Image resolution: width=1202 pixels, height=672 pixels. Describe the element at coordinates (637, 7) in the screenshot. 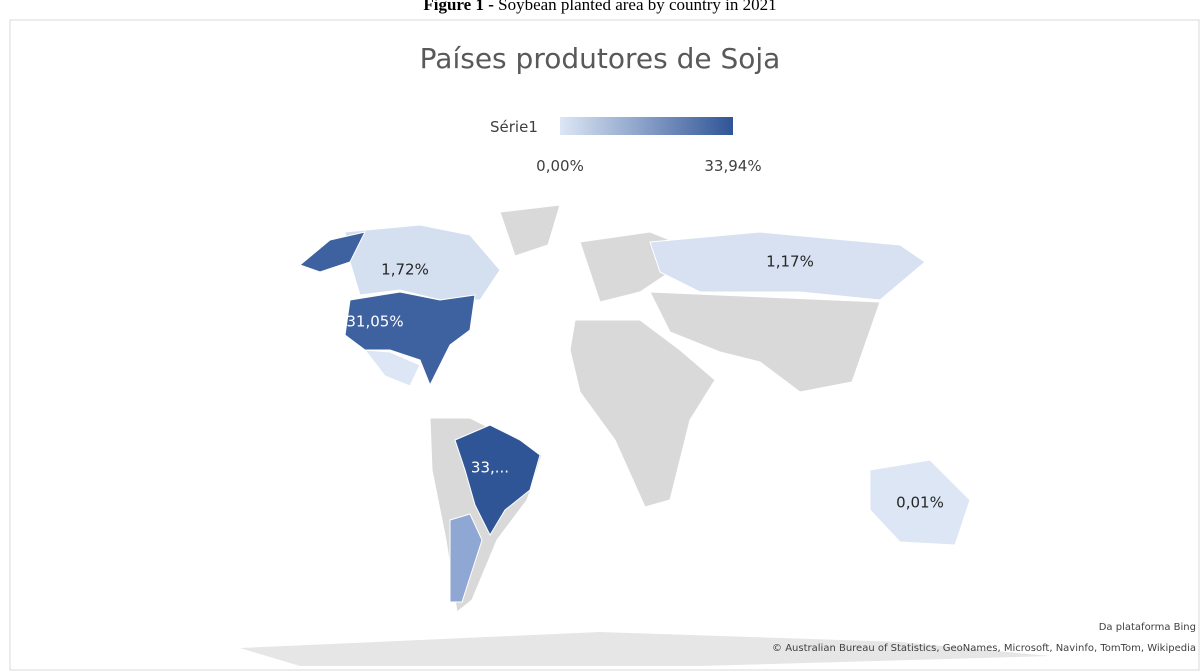

I see `caption-text: Soybean planted area by country in 2021` at that location.